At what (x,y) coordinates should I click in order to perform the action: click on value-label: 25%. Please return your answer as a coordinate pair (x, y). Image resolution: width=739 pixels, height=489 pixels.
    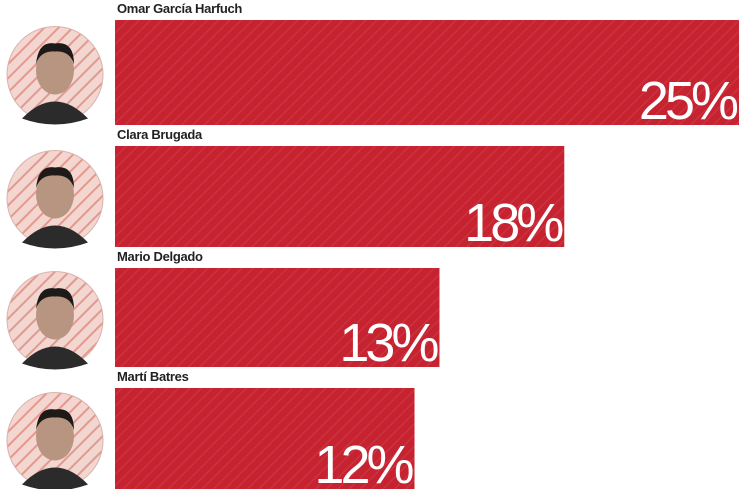
    Looking at the image, I should click on (688, 101).